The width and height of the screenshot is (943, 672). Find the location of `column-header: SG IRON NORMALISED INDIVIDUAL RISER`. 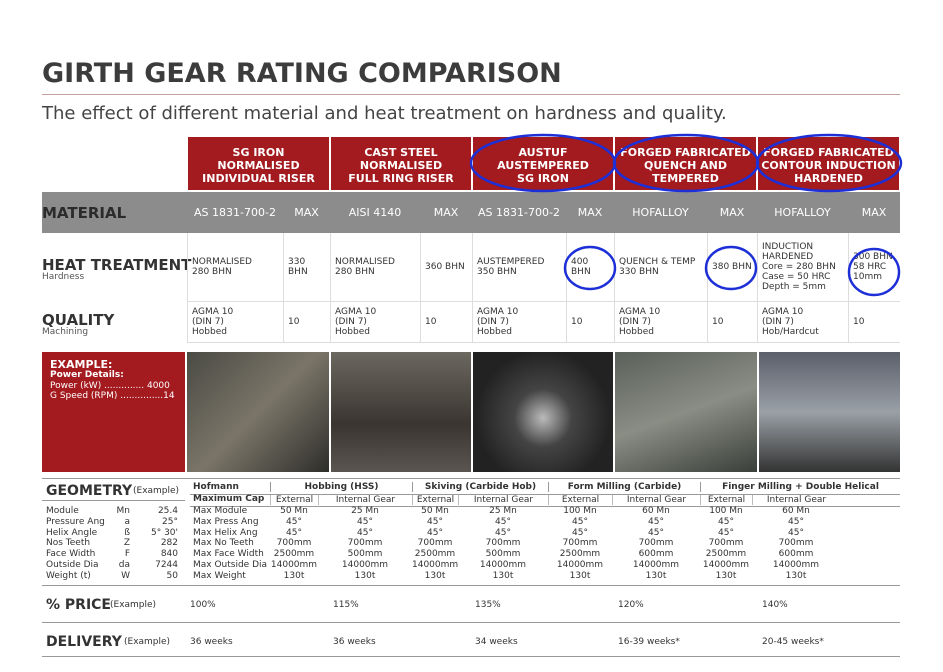

column-header: SG IRON NORMALISED INDIVIDUAL RISER is located at coordinates (258, 163).